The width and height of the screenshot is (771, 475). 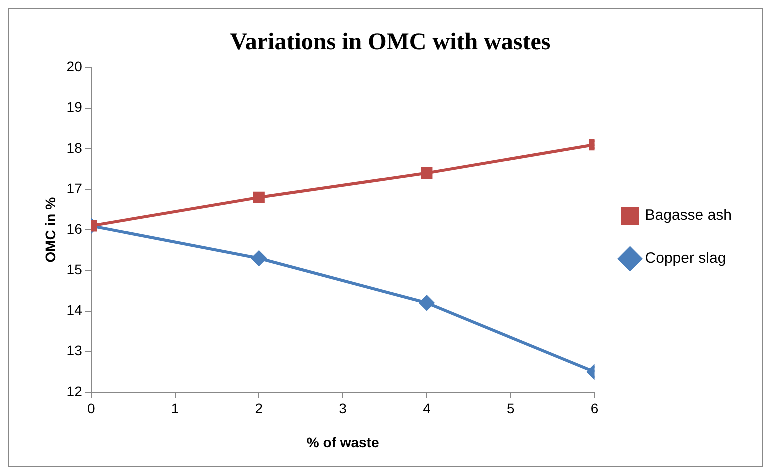 I want to click on x-axis-title: % of waste, so click(x=343, y=442).